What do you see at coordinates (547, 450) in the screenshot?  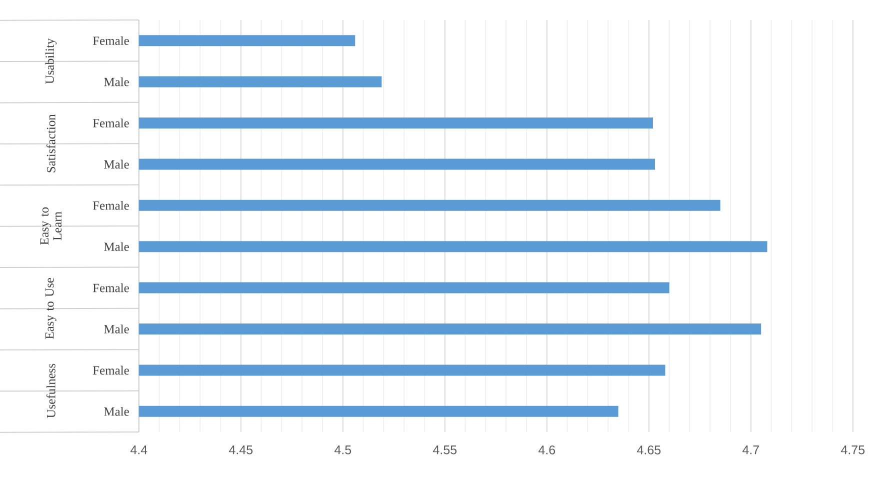 I see `x-tick-label: 4.6` at bounding box center [547, 450].